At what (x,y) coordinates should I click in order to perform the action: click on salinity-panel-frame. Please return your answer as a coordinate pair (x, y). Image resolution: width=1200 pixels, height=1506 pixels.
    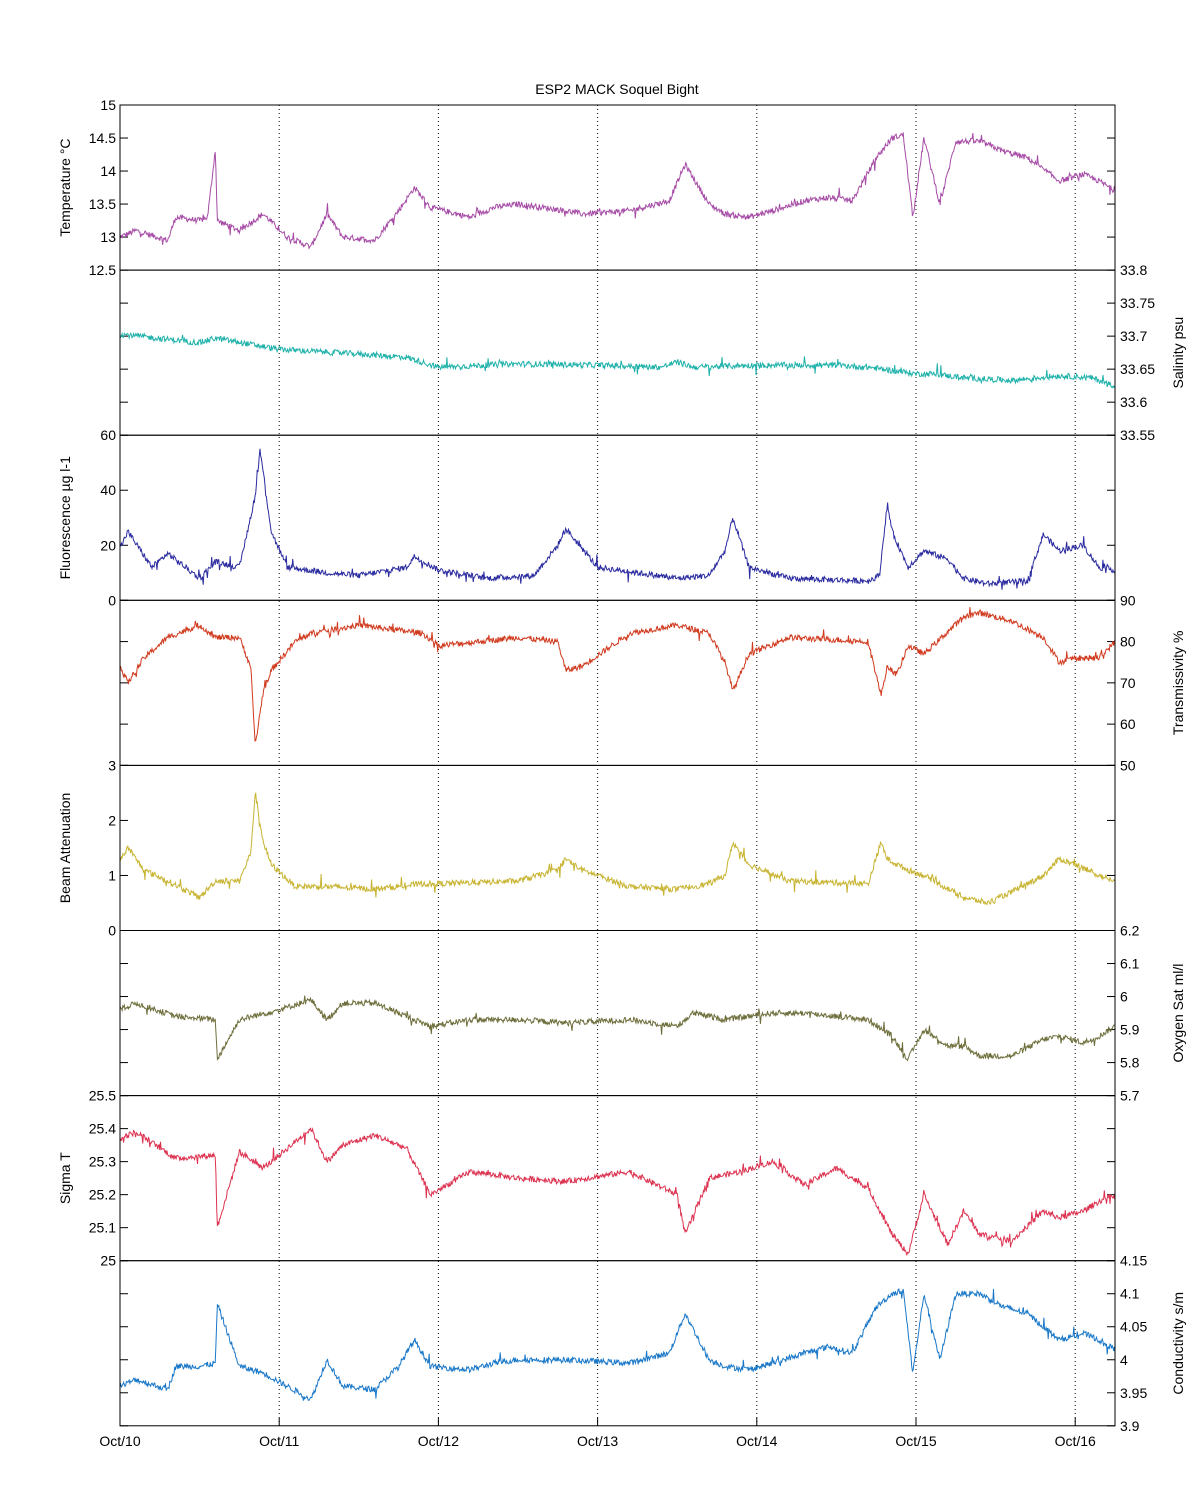
    Looking at the image, I should click on (617, 352).